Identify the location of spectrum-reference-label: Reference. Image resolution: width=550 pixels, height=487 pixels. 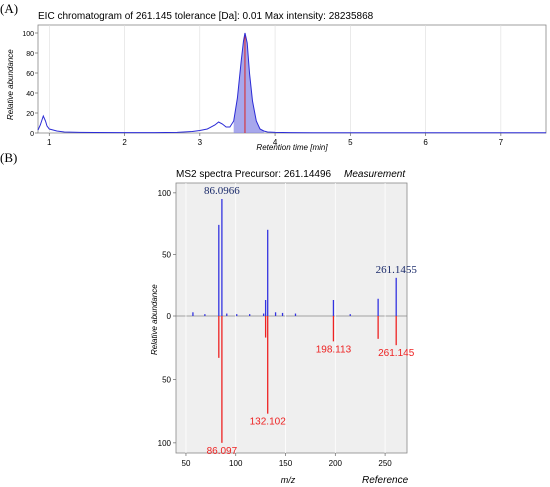
(385, 480).